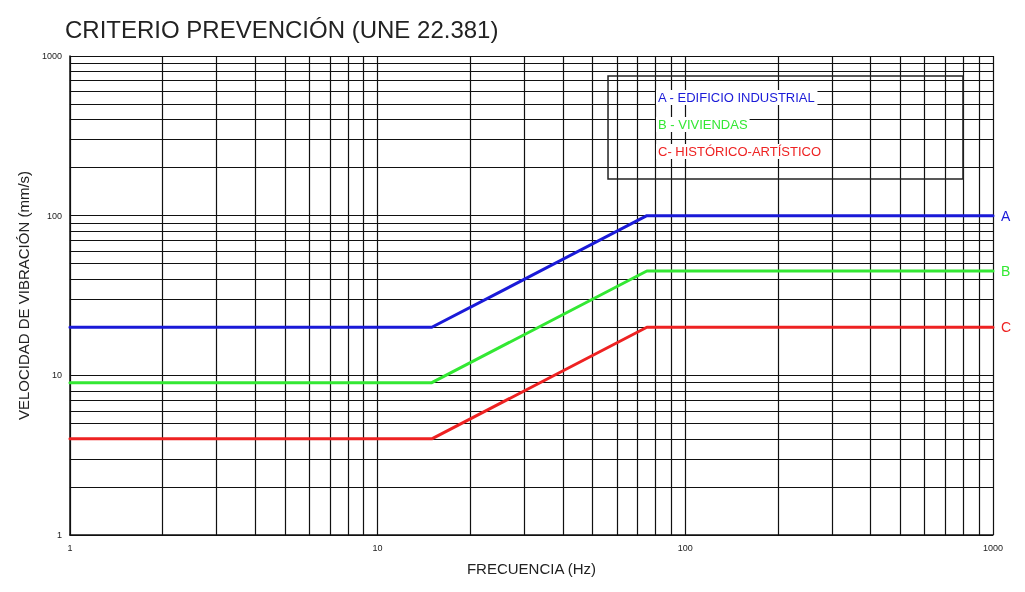 This screenshot has width=1025, height=592. What do you see at coordinates (703, 124) in the screenshot?
I see `text: B - VIVIENDAS` at bounding box center [703, 124].